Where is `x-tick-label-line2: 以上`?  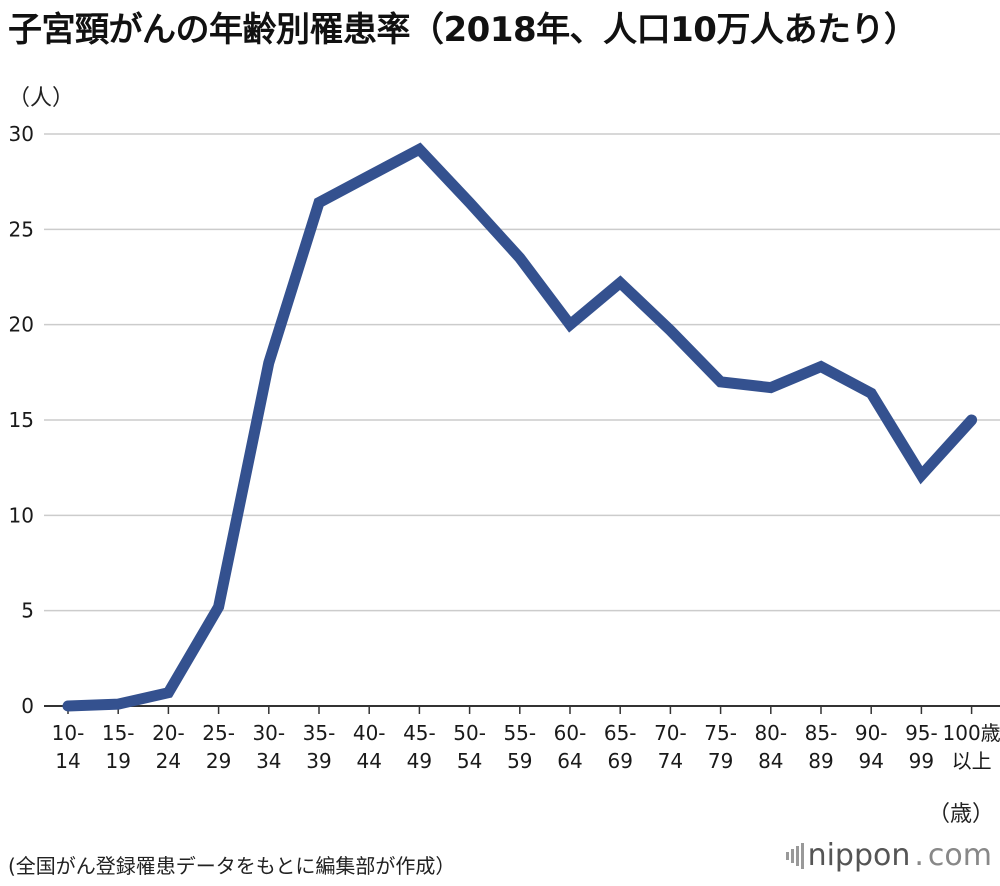
x-tick-label-line2: 以上 is located at coordinates (972, 761).